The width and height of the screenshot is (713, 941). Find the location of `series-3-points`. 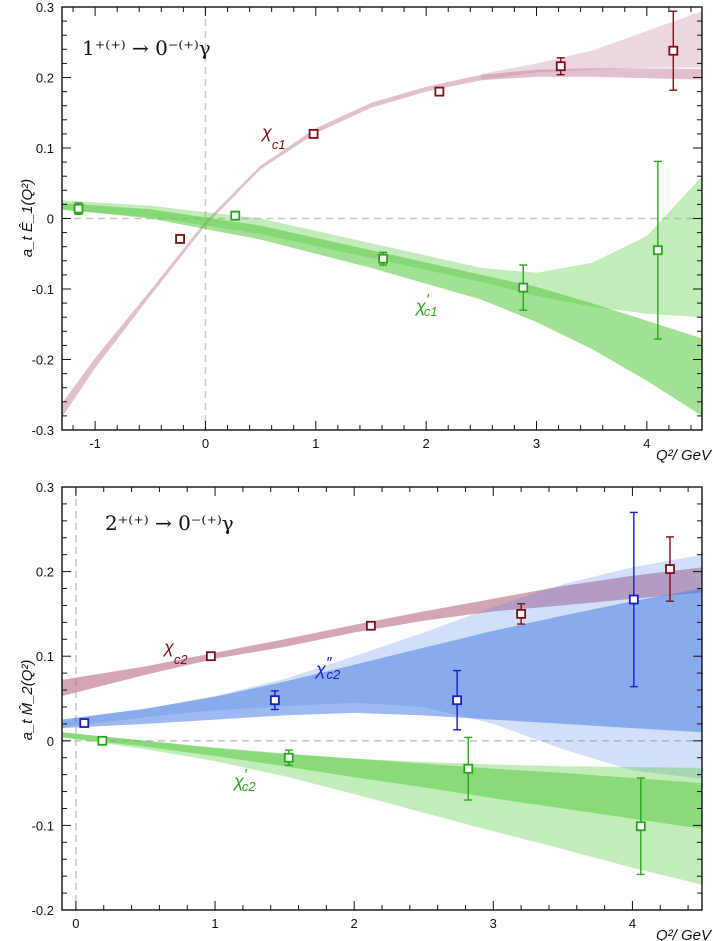

series-3-points is located at coordinates (371, 805).